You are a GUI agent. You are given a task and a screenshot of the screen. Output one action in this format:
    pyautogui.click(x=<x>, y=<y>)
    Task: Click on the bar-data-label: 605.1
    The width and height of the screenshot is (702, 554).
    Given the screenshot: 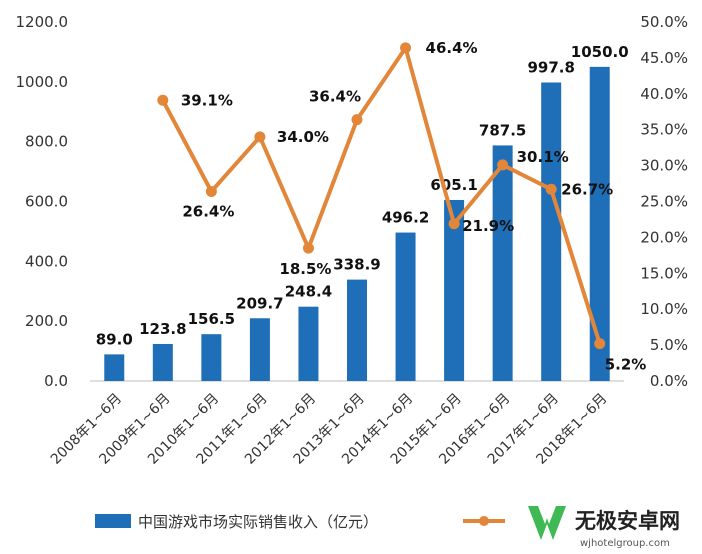 What is the action you would take?
    pyautogui.click(x=453, y=185)
    